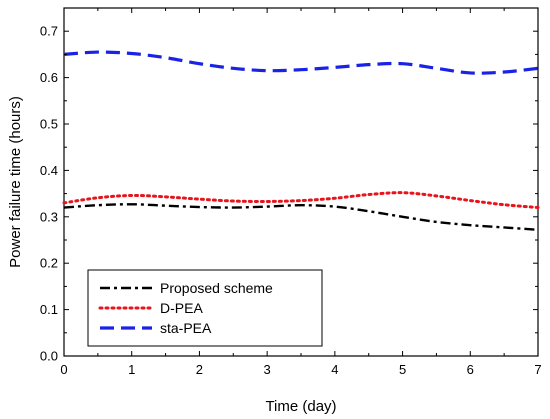  Describe the element at coordinates (334, 369) in the screenshot. I see `x-tick-label: 4` at that location.